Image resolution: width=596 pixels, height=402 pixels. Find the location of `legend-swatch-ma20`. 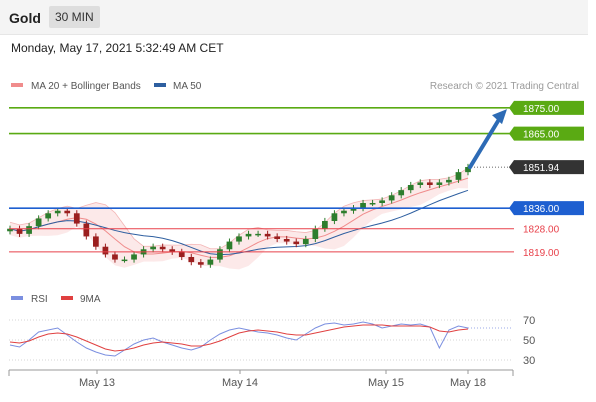

legend-swatch-ma20 is located at coordinates (17, 85).